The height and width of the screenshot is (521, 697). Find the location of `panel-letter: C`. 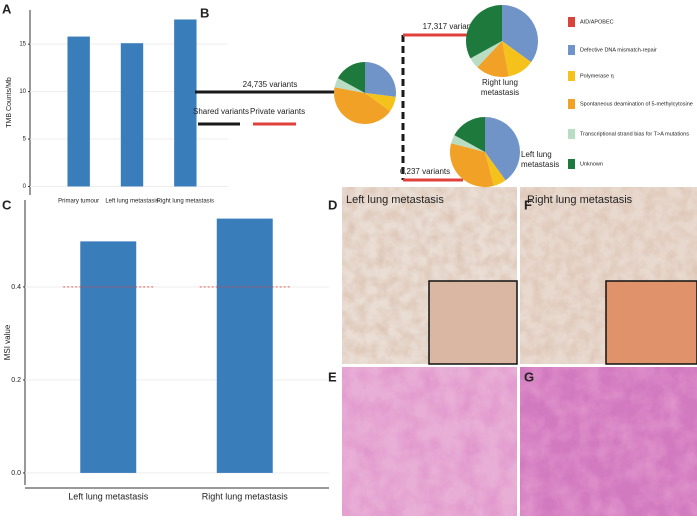

panel-letter: C is located at coordinates (7, 204).